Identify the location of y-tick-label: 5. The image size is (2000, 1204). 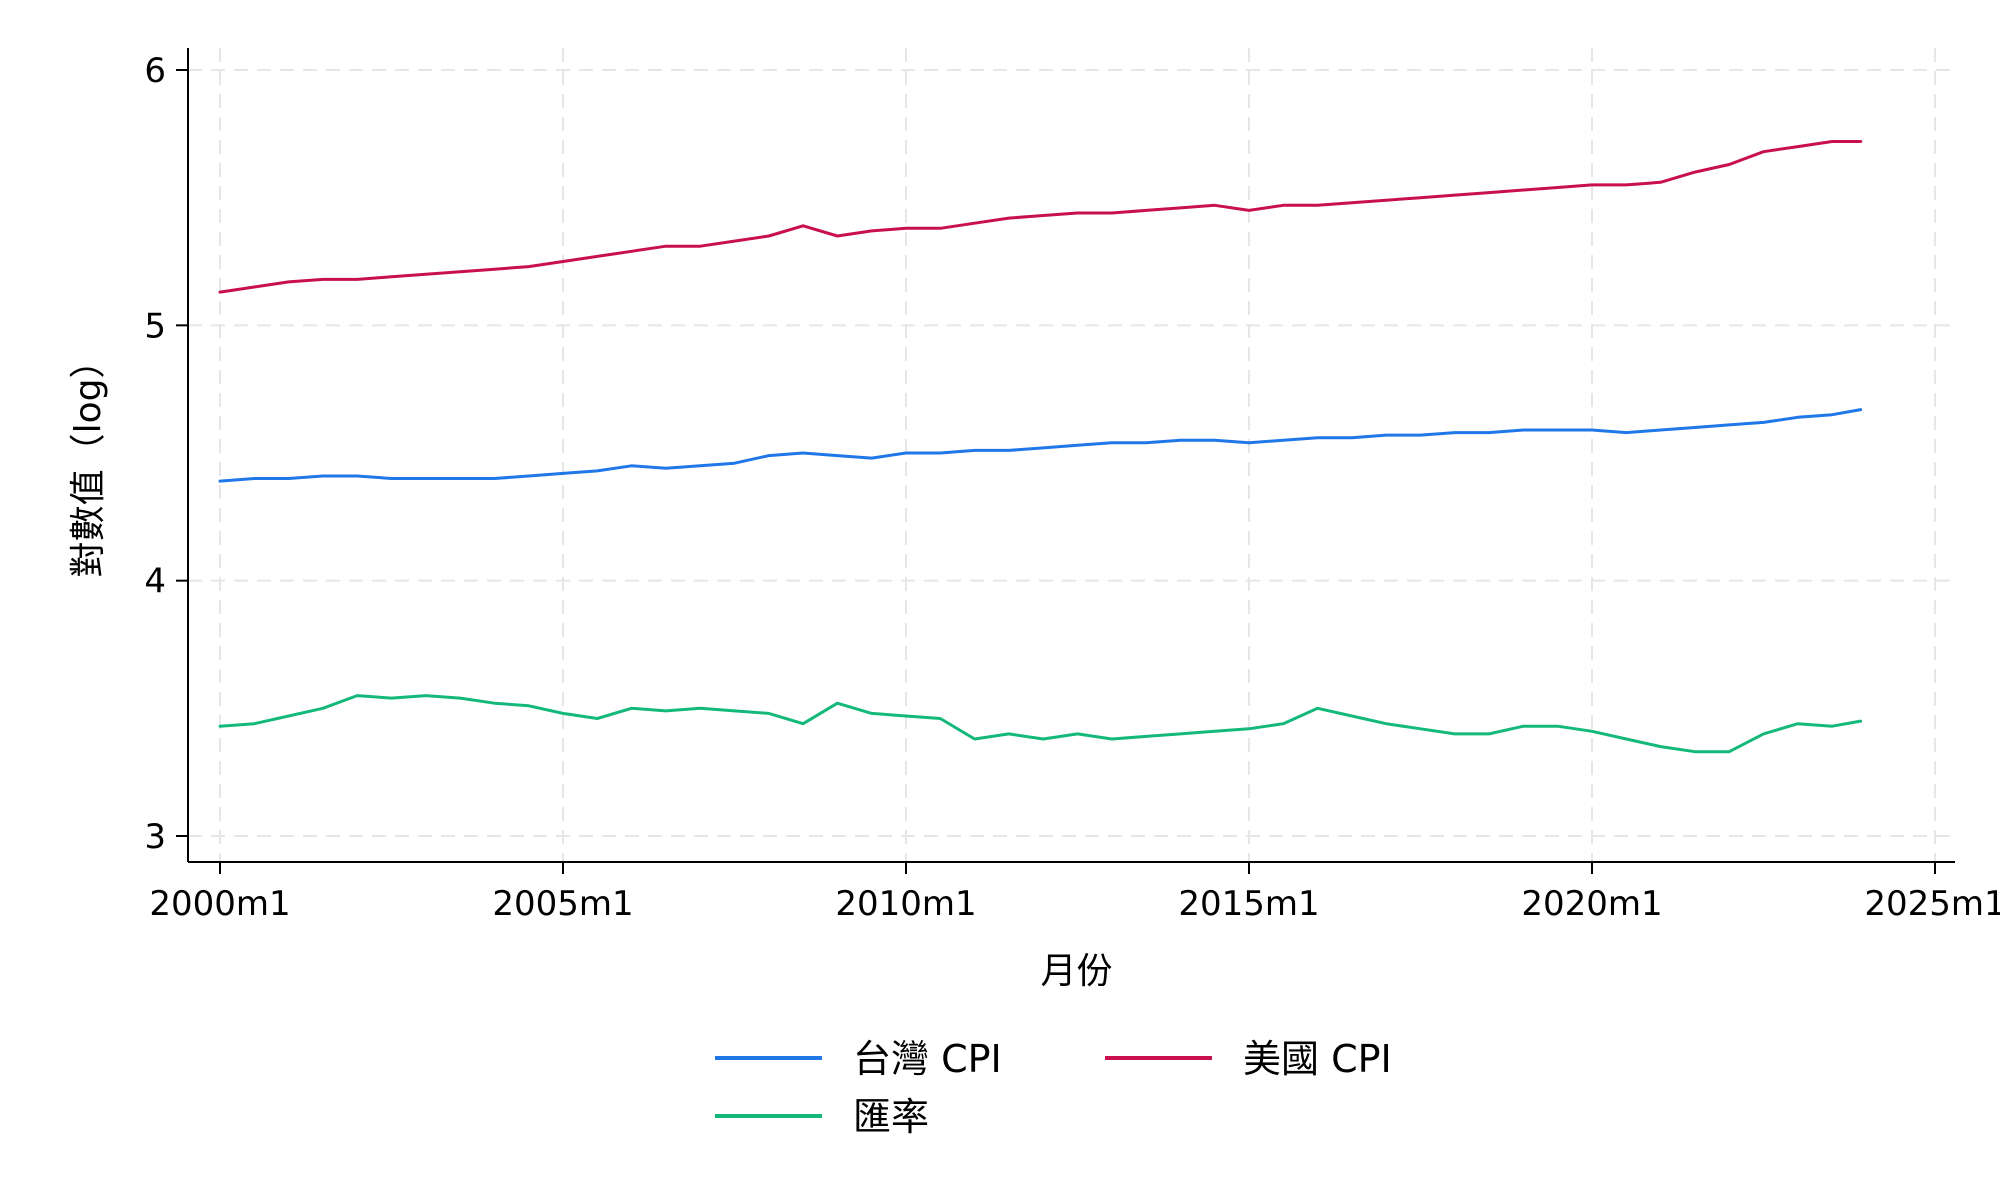
(155, 326).